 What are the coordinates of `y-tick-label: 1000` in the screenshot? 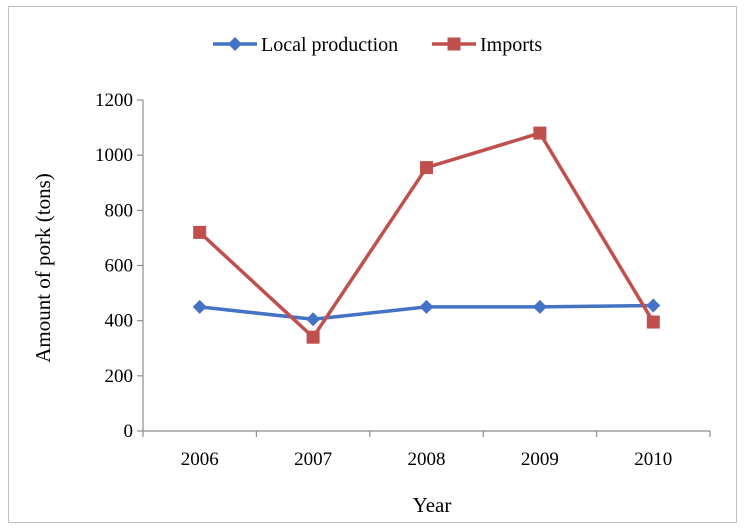 It's located at (114, 155).